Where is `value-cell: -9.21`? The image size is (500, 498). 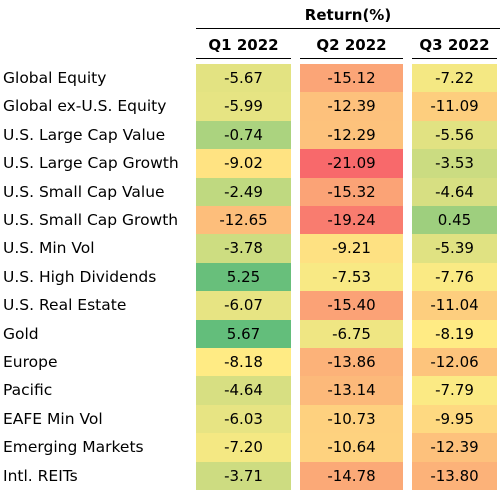 value-cell: -9.21 is located at coordinates (351, 249).